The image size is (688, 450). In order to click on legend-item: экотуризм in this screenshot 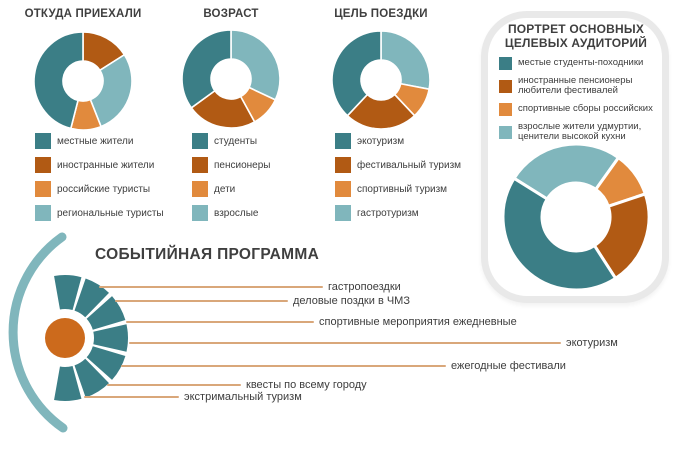, I will do `click(398, 141)`.